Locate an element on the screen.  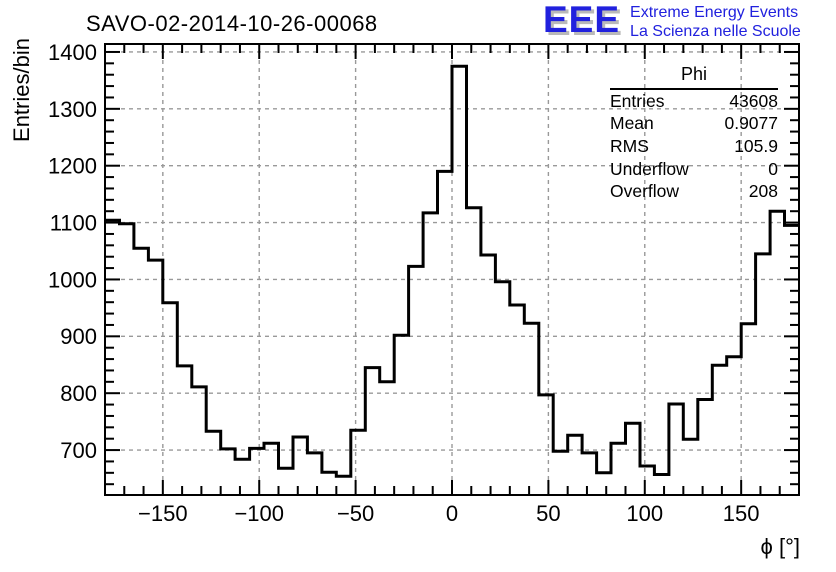
y-tick-label: 1400 is located at coordinates (72, 52).